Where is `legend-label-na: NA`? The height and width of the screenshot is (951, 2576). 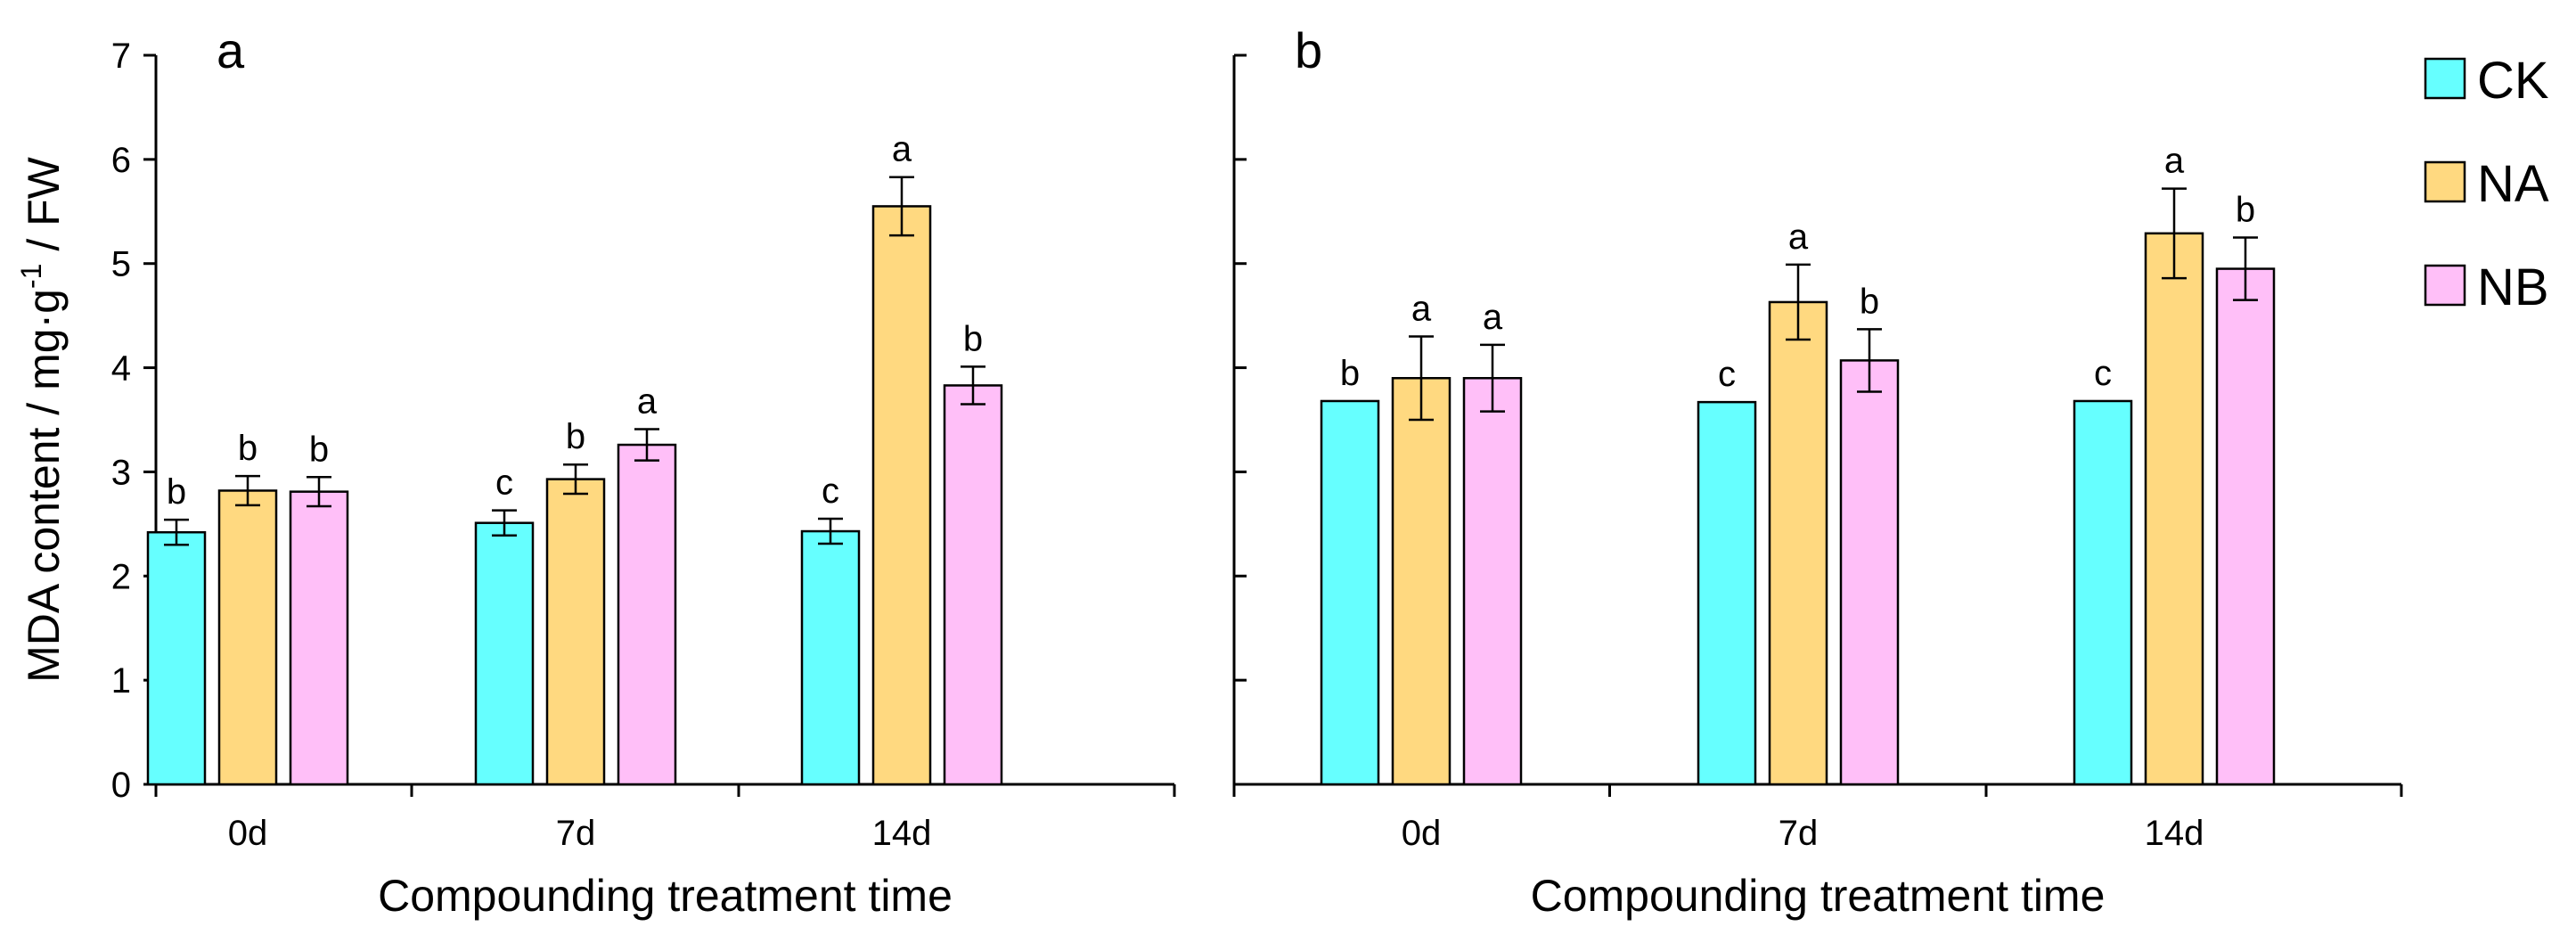
legend-label-na: NA is located at coordinates (2513, 184).